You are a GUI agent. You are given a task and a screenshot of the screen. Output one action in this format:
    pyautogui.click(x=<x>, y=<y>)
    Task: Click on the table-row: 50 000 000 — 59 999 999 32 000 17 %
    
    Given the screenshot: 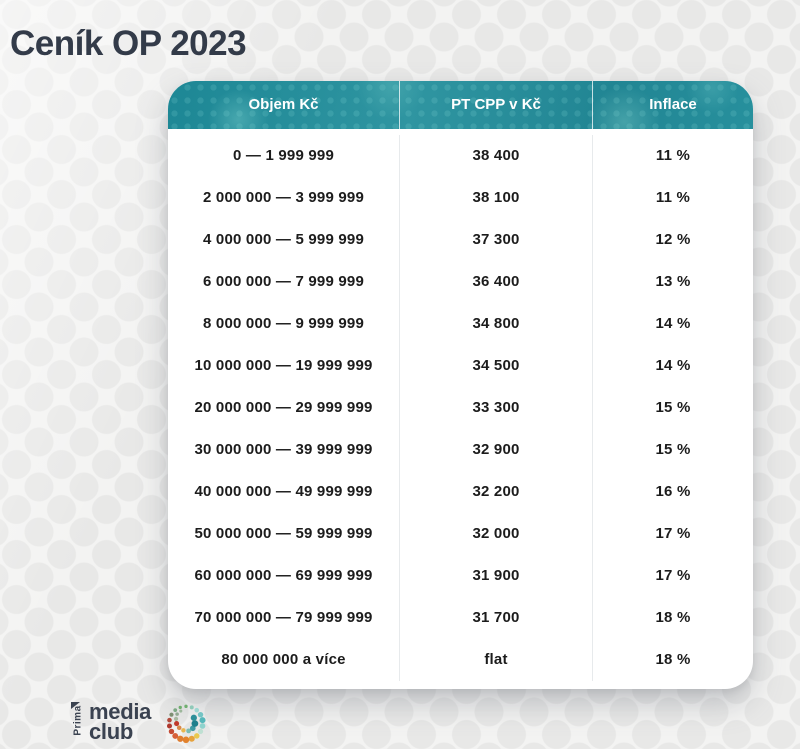 What is the action you would take?
    pyautogui.click(x=460, y=534)
    